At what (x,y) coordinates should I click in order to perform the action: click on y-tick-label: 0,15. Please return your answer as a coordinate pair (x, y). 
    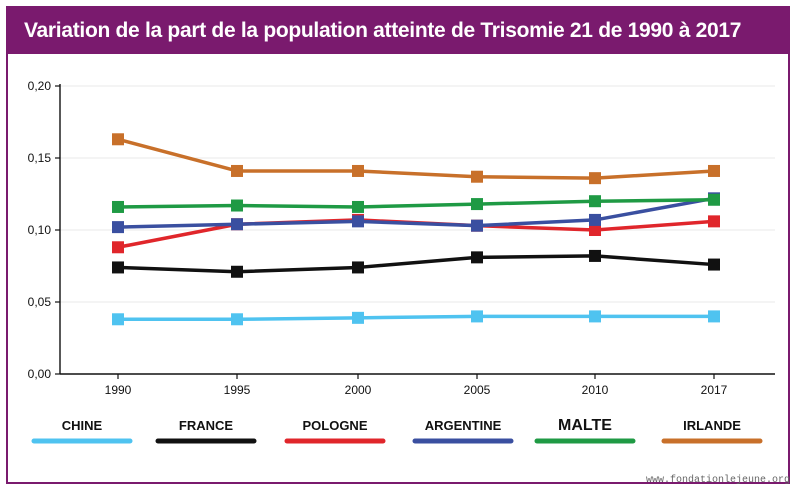
    Looking at the image, I should click on (40, 158).